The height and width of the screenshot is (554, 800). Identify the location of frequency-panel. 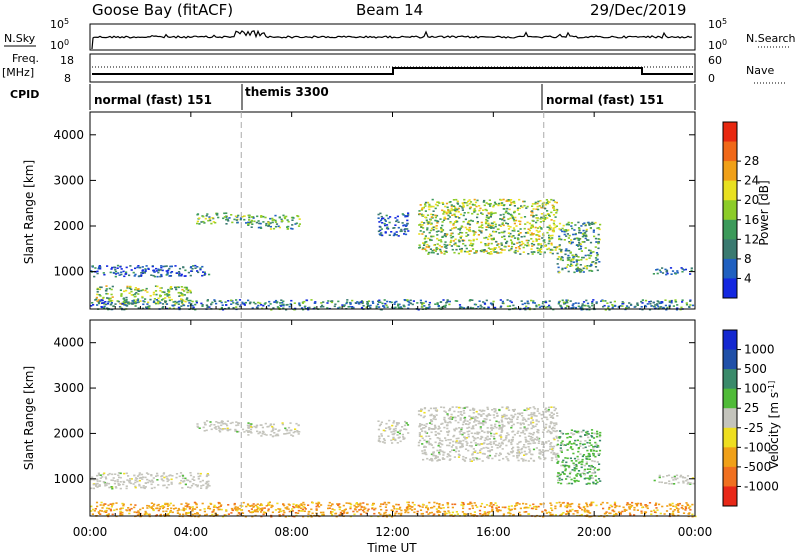
(392, 68).